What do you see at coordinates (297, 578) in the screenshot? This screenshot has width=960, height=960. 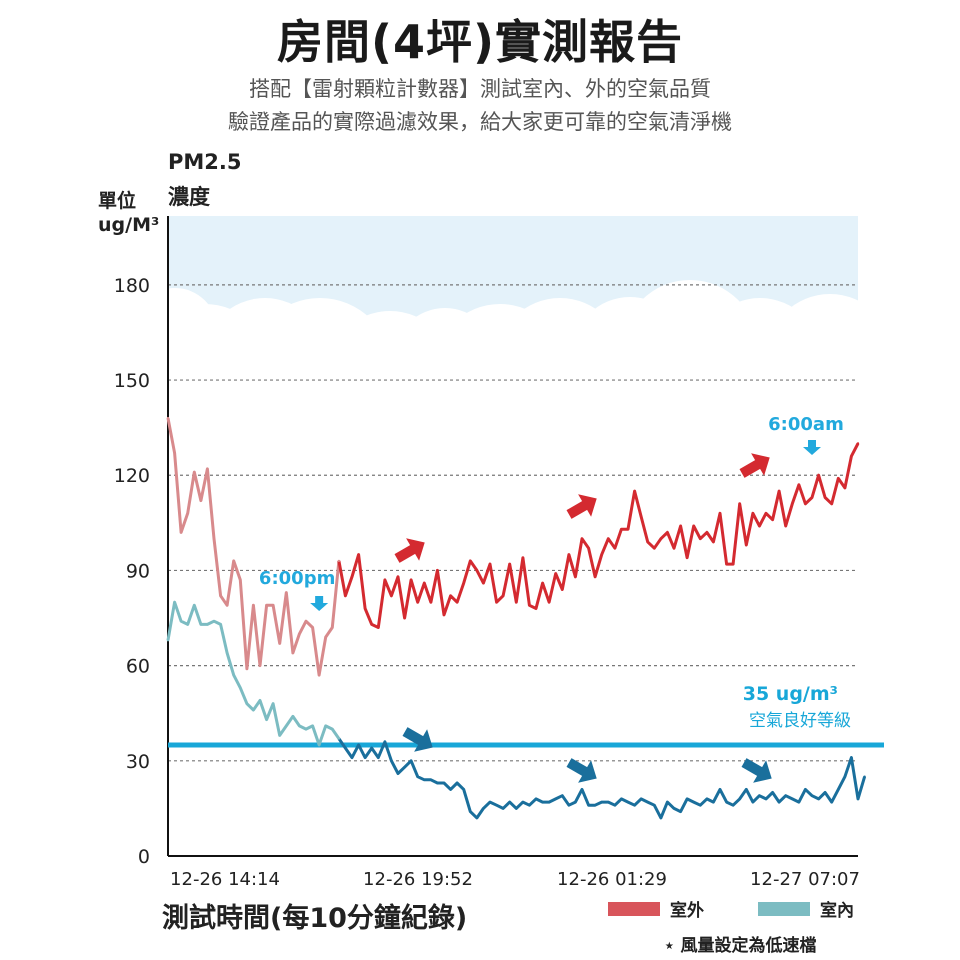 I see `annotation-label: 6:00pm` at bounding box center [297, 578].